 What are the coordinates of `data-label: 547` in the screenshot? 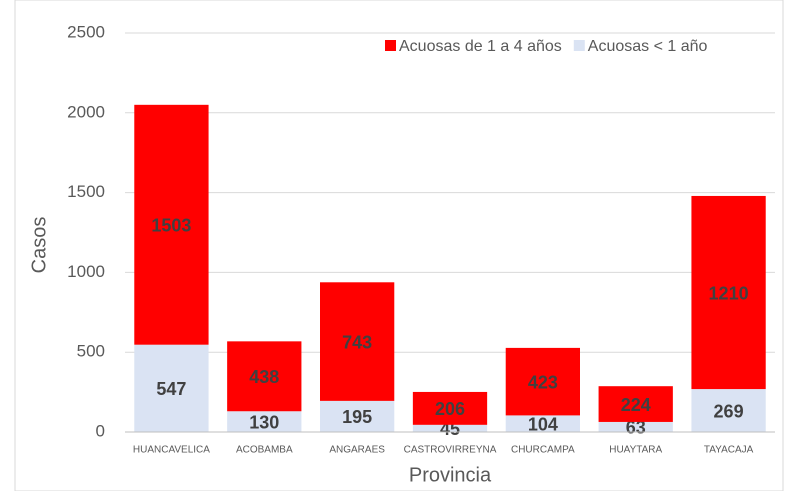 It's located at (171, 389).